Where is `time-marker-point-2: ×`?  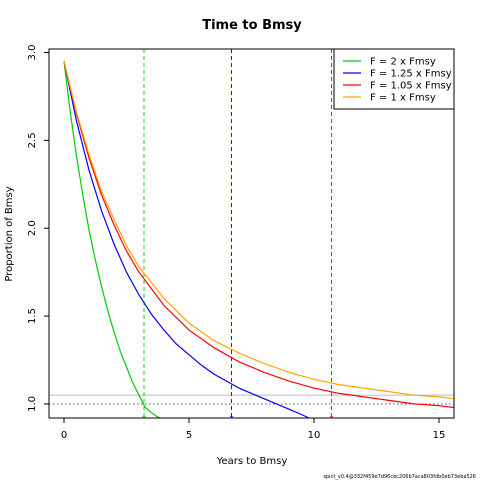 time-marker-point-2: × is located at coordinates (232, 418).